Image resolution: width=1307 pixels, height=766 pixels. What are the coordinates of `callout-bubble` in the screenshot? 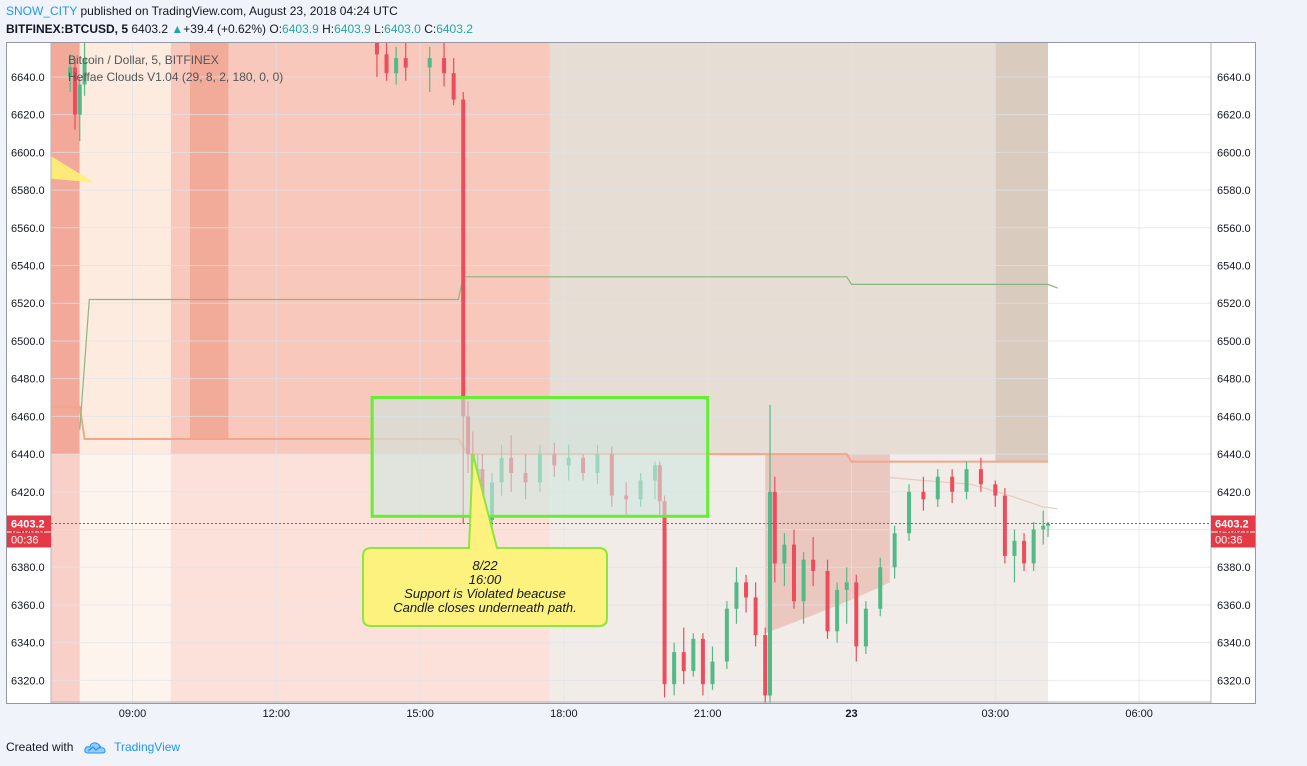 It's located at (485, 540).